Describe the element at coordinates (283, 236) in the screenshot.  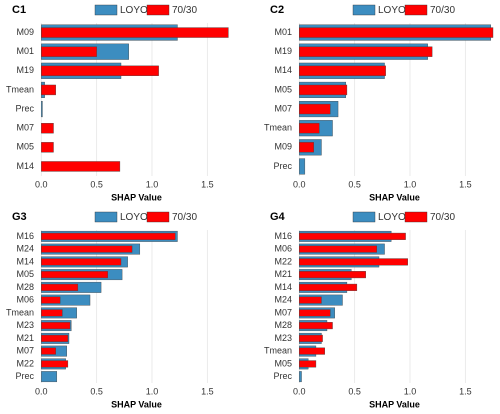
I see `y-tick-label: M16` at that location.